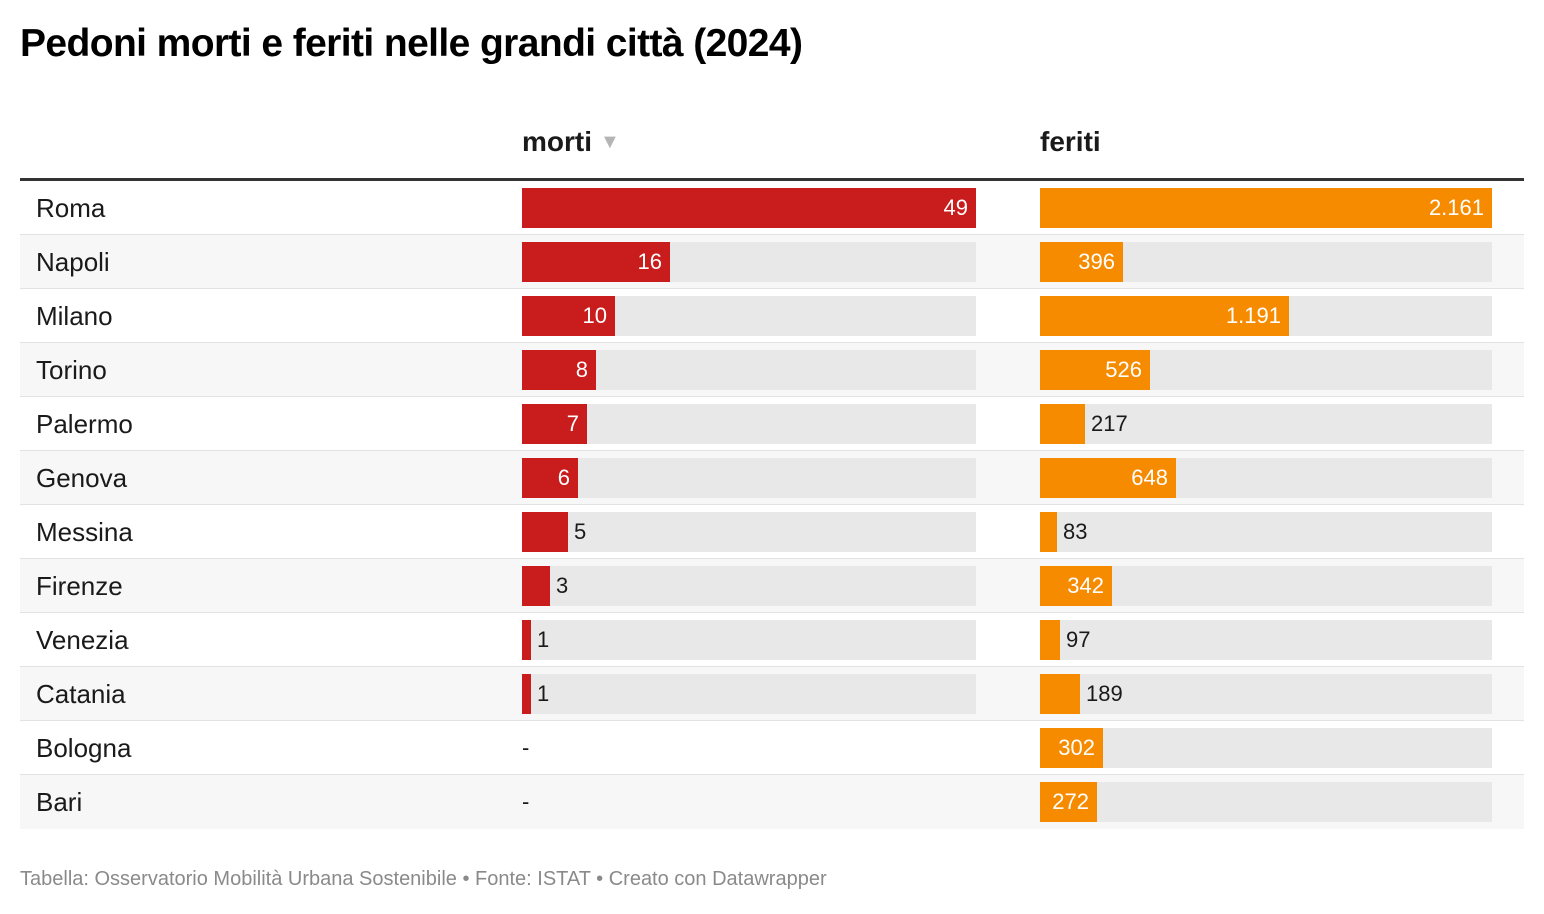 The height and width of the screenshot is (914, 1544). Describe the element at coordinates (749, 370) in the screenshot. I see `morti-bar-track: 8` at that location.